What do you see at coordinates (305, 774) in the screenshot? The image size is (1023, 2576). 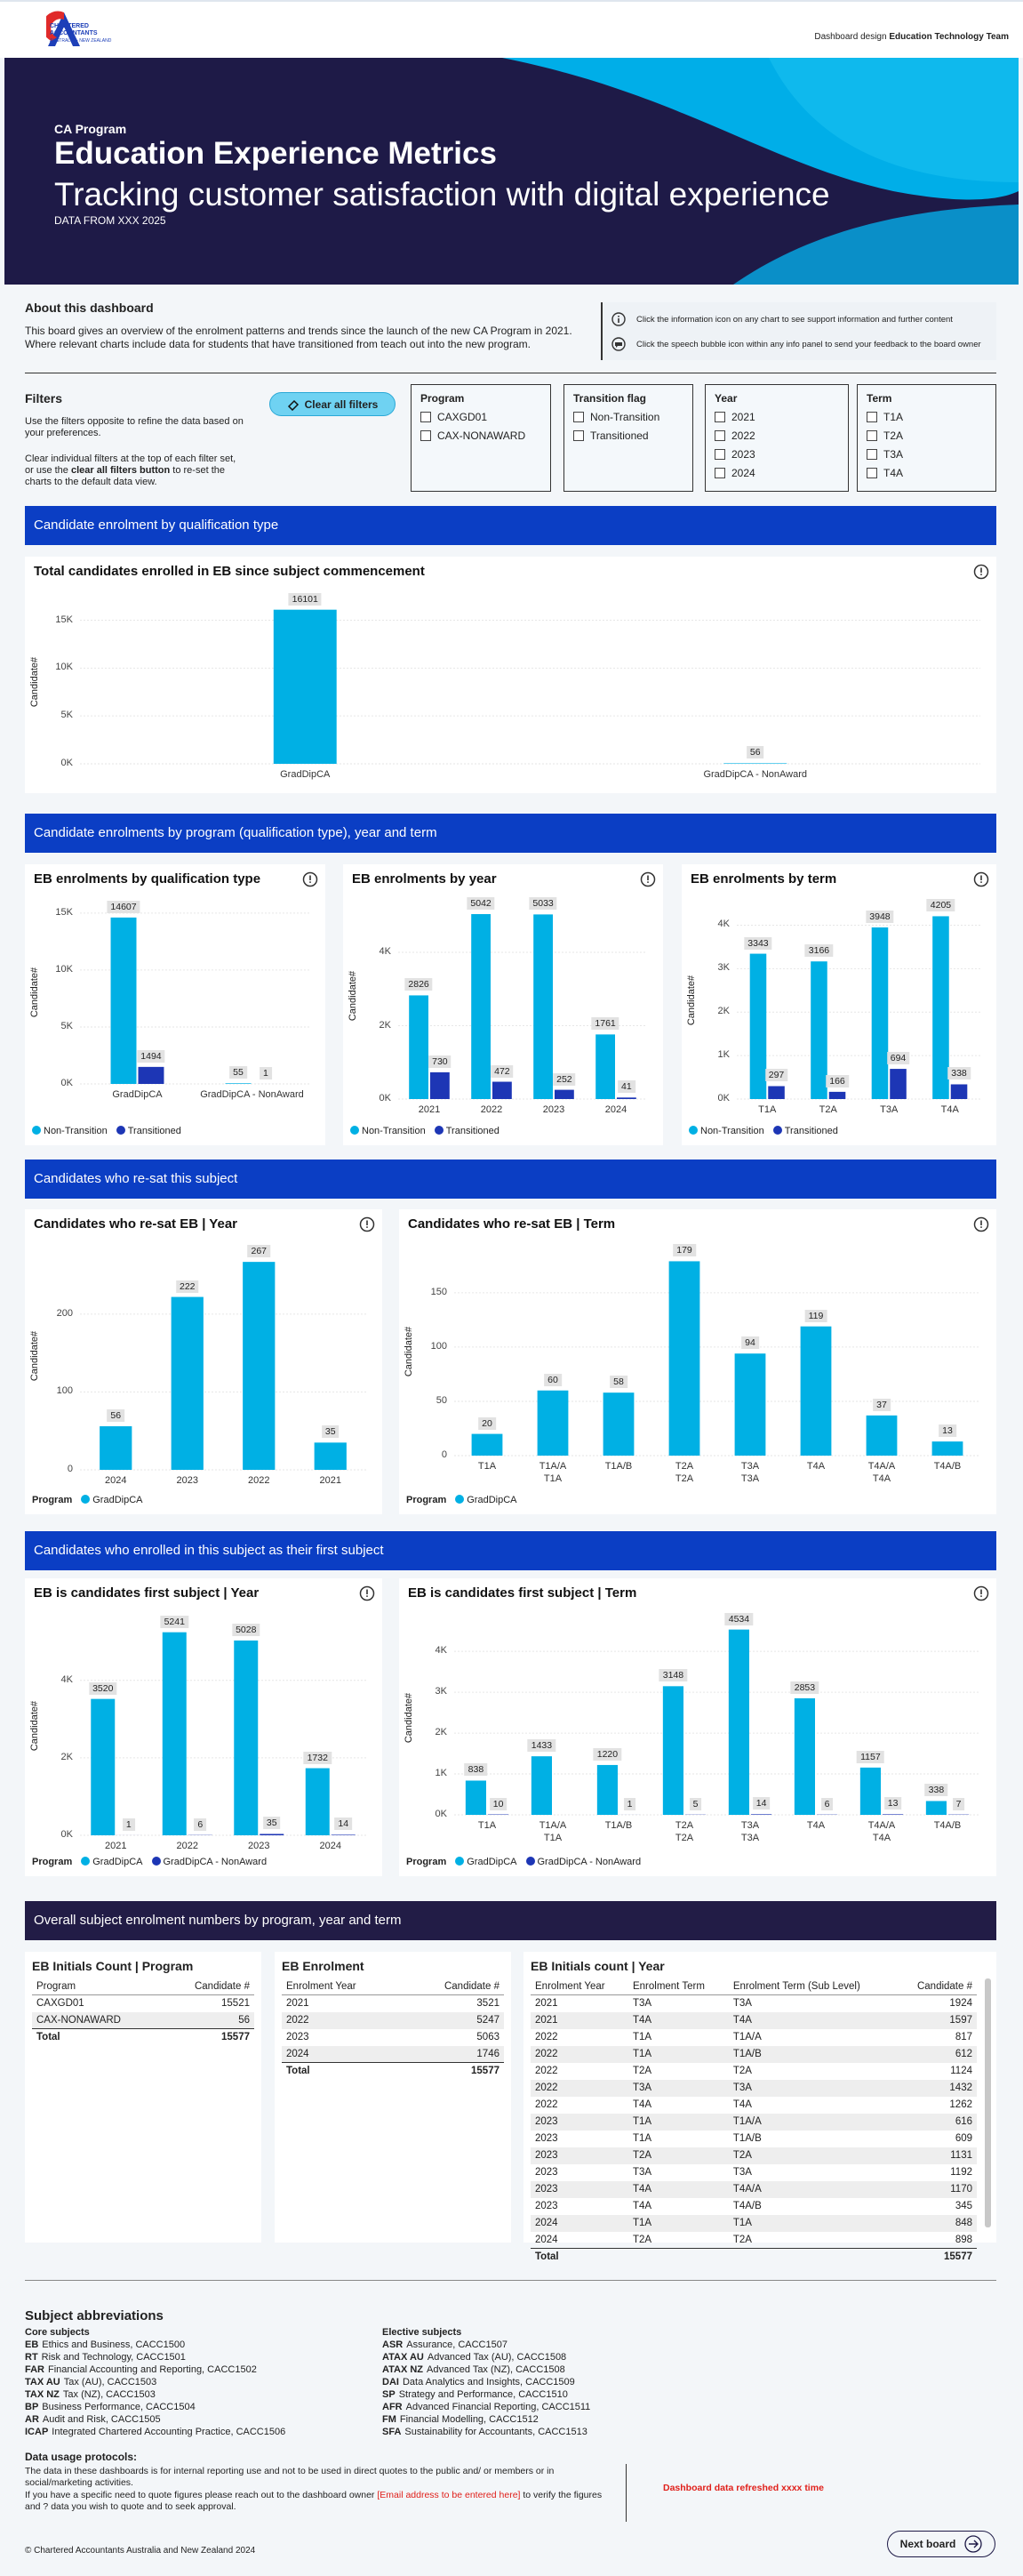 I see `x-tick-label: GradDipCA` at bounding box center [305, 774].